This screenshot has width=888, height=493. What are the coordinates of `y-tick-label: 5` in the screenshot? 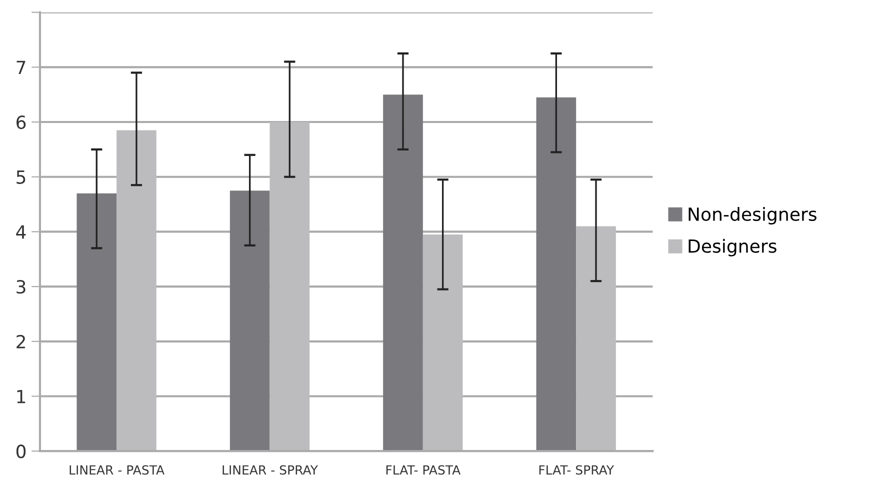 It's located at (21, 177).